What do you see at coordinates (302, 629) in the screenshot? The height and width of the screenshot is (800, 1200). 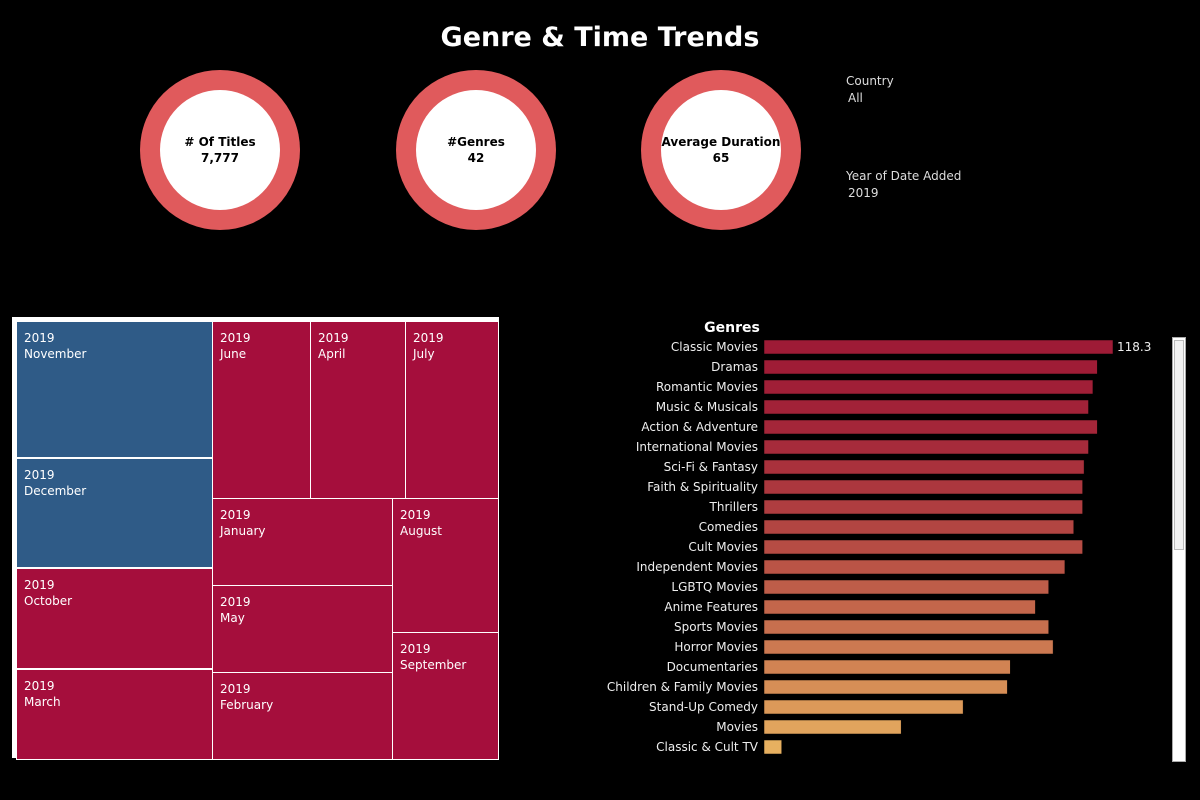 I see `treemap-tile-may: 2019 May` at bounding box center [302, 629].